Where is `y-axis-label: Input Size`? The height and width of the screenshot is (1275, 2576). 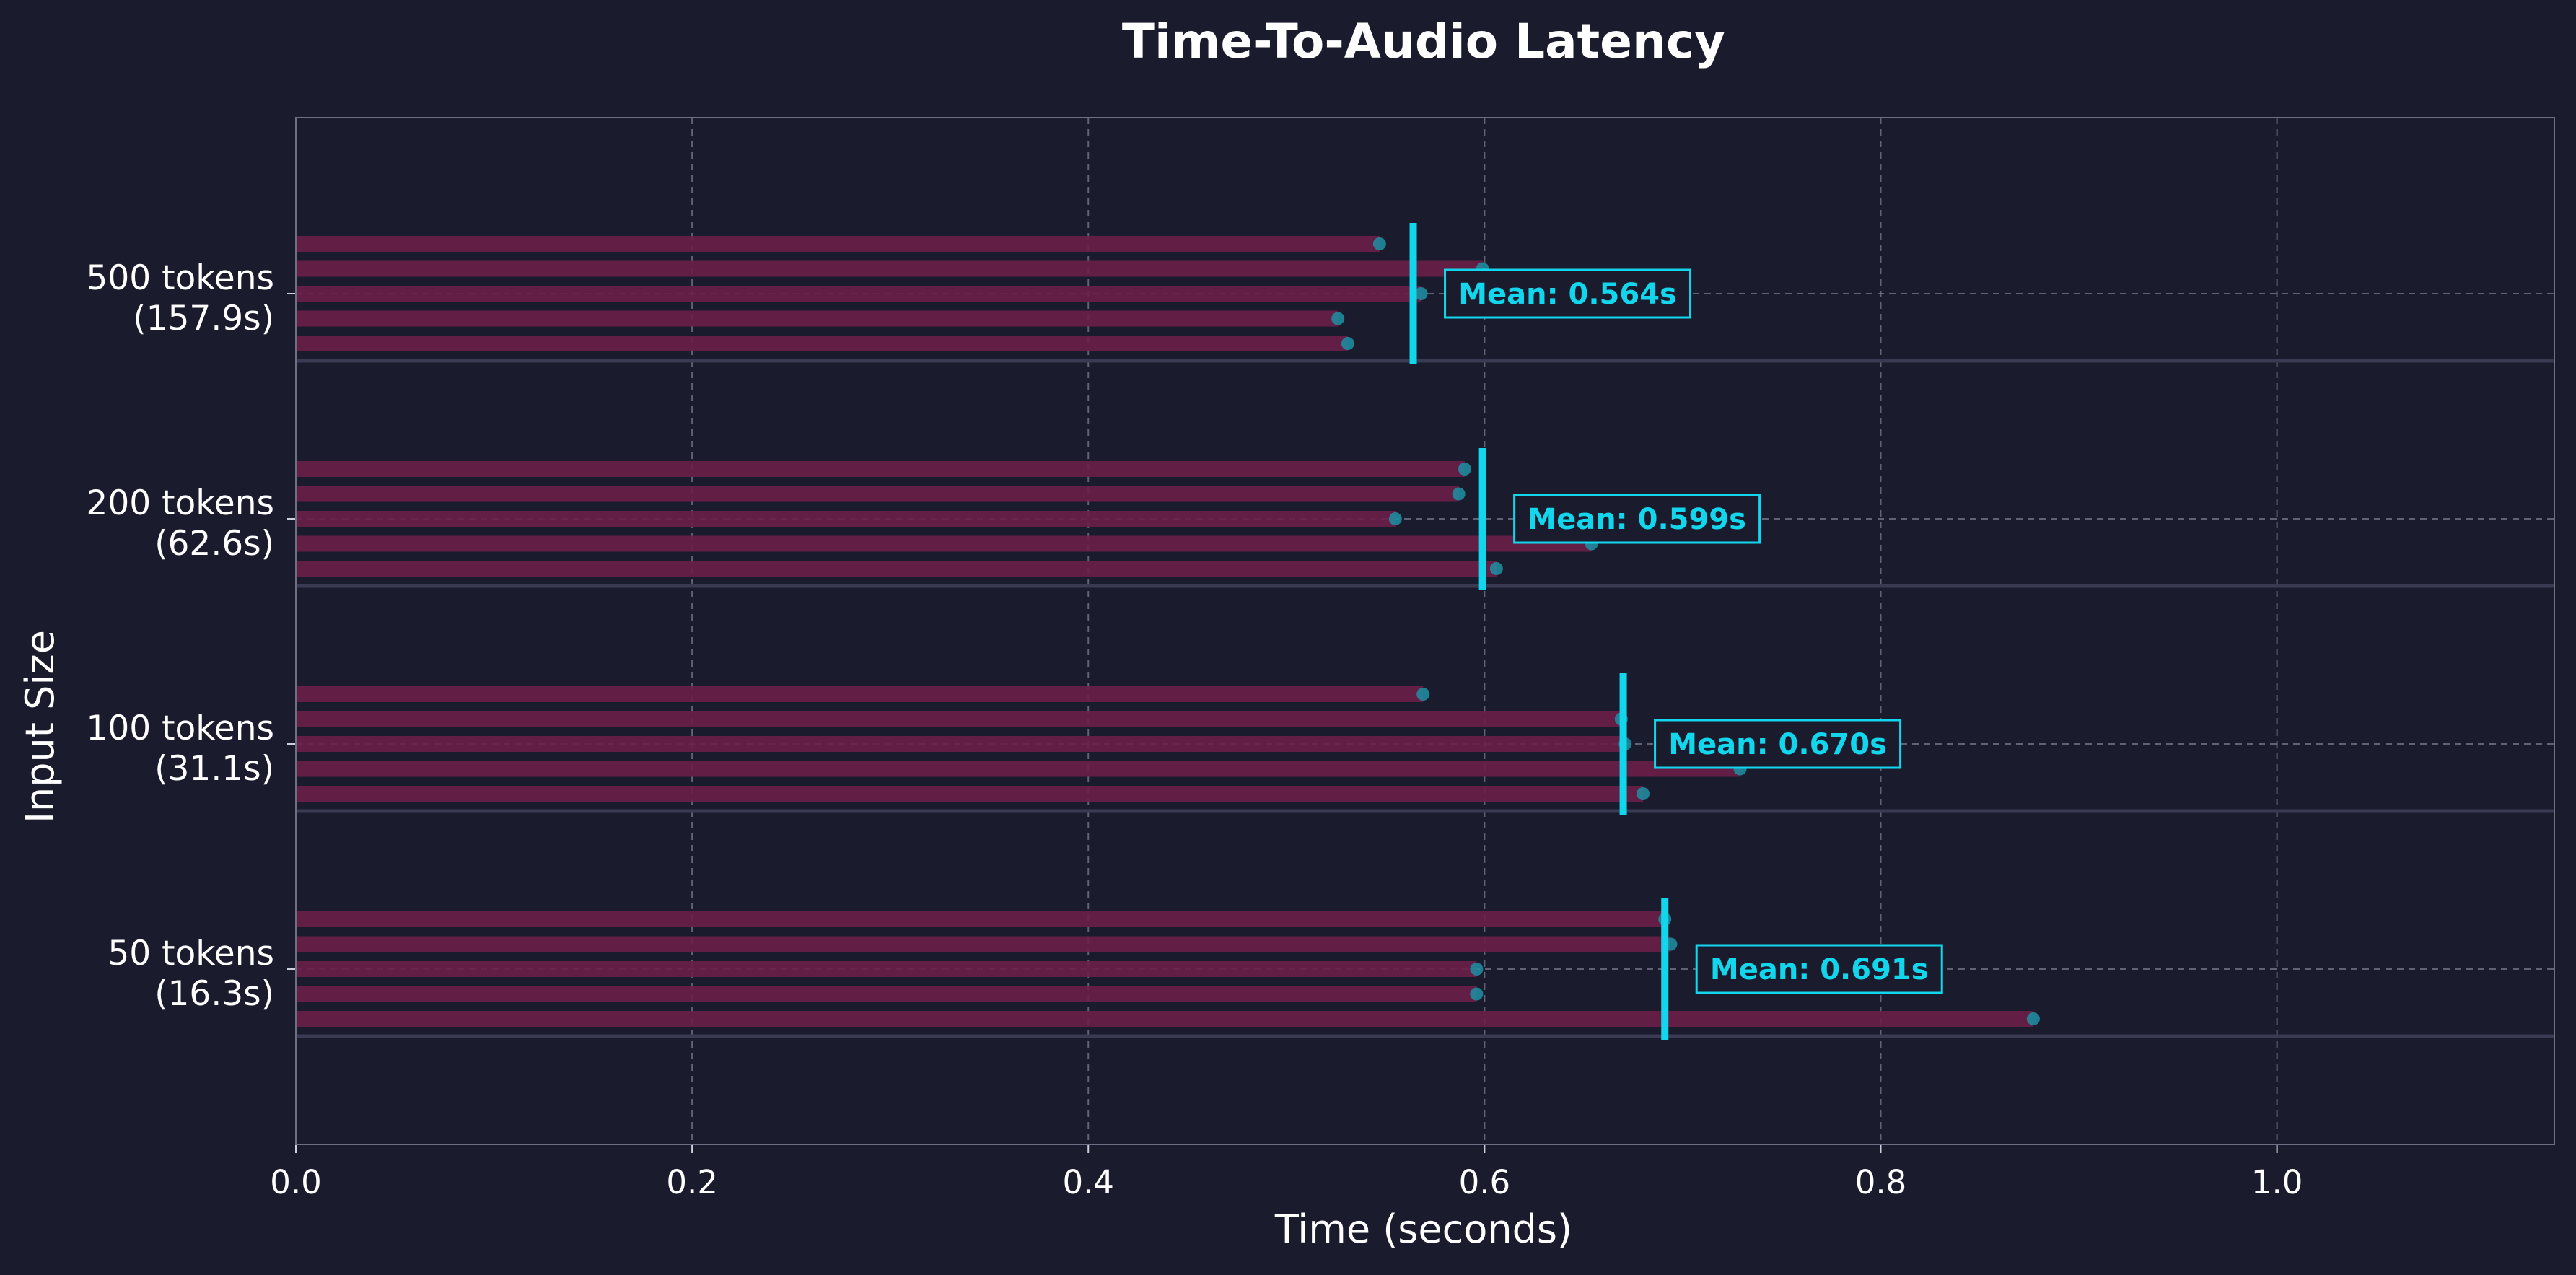
y-axis-label: Input Size is located at coordinates (40, 727).